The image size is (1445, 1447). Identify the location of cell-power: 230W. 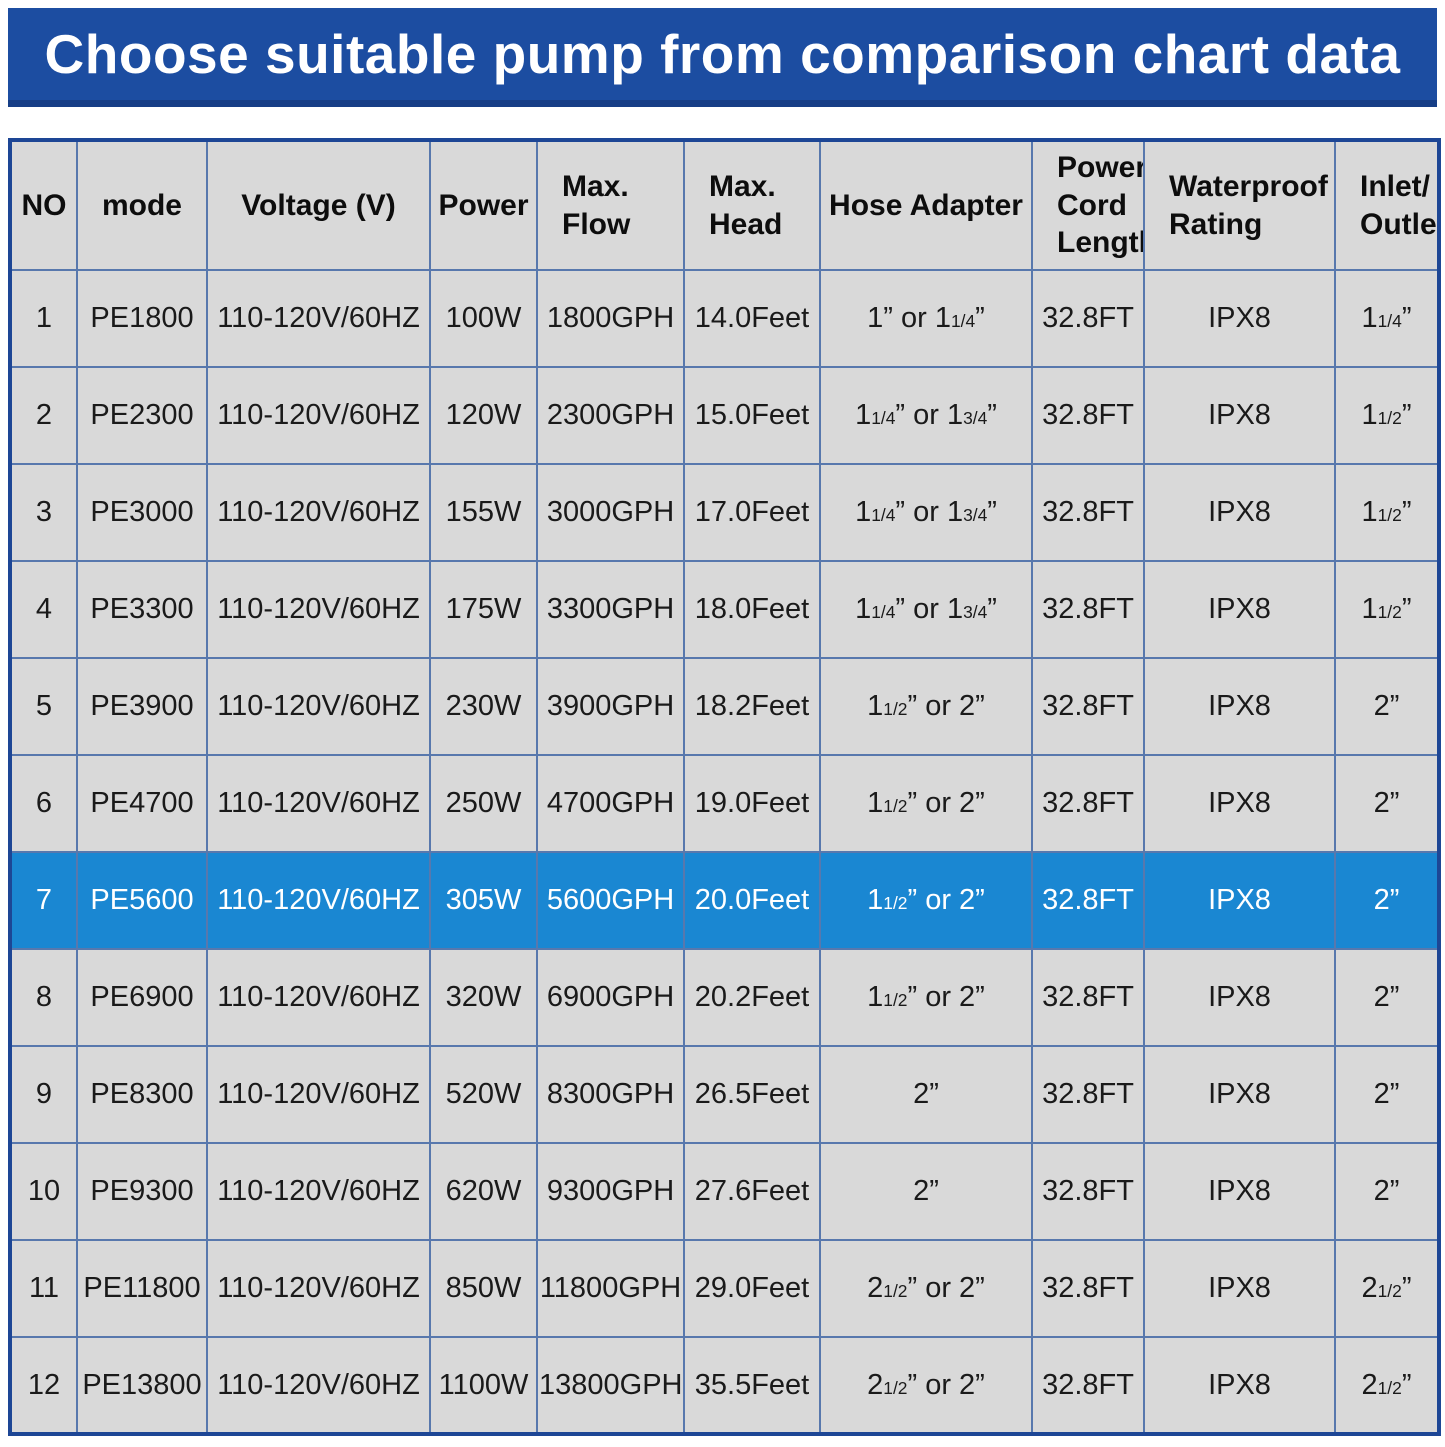
(483, 706).